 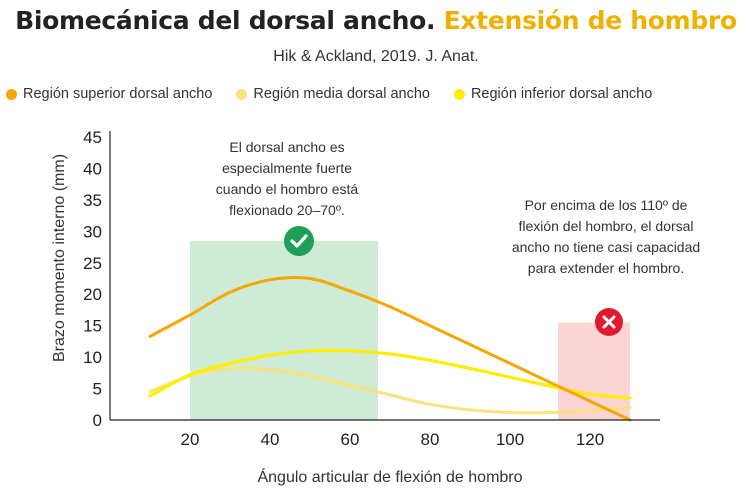 I want to click on legend-item-superior: Región superior dorsal ancho, so click(x=109, y=94).